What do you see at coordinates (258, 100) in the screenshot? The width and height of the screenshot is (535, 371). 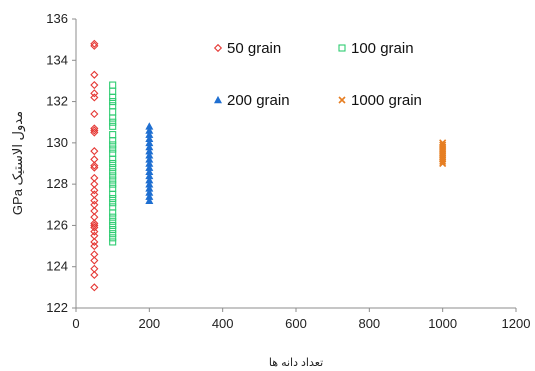 I see `legend-label: 200 grain` at bounding box center [258, 100].